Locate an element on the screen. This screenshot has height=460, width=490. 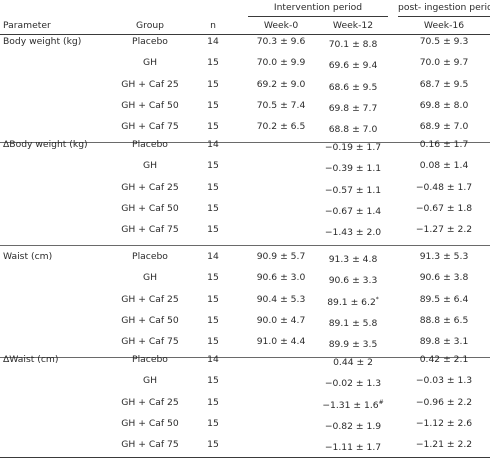
significance-mark: * is located at coordinates (377, 299).